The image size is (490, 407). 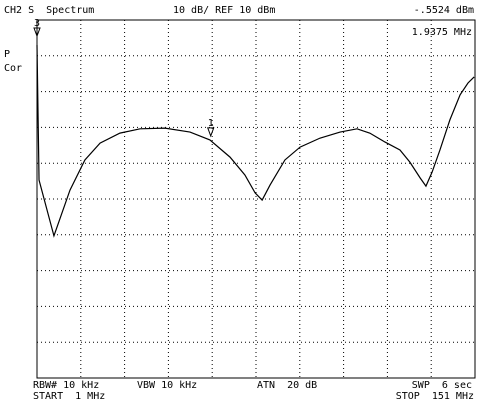 What do you see at coordinates (37, 23) in the screenshot?
I see `marker-label: 3` at bounding box center [37, 23].